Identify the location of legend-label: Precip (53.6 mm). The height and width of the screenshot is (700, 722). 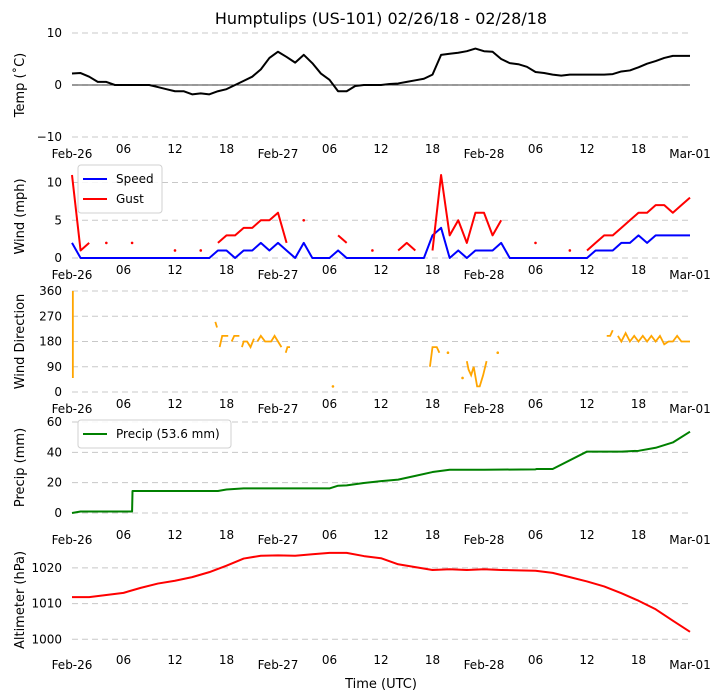
(168, 434).